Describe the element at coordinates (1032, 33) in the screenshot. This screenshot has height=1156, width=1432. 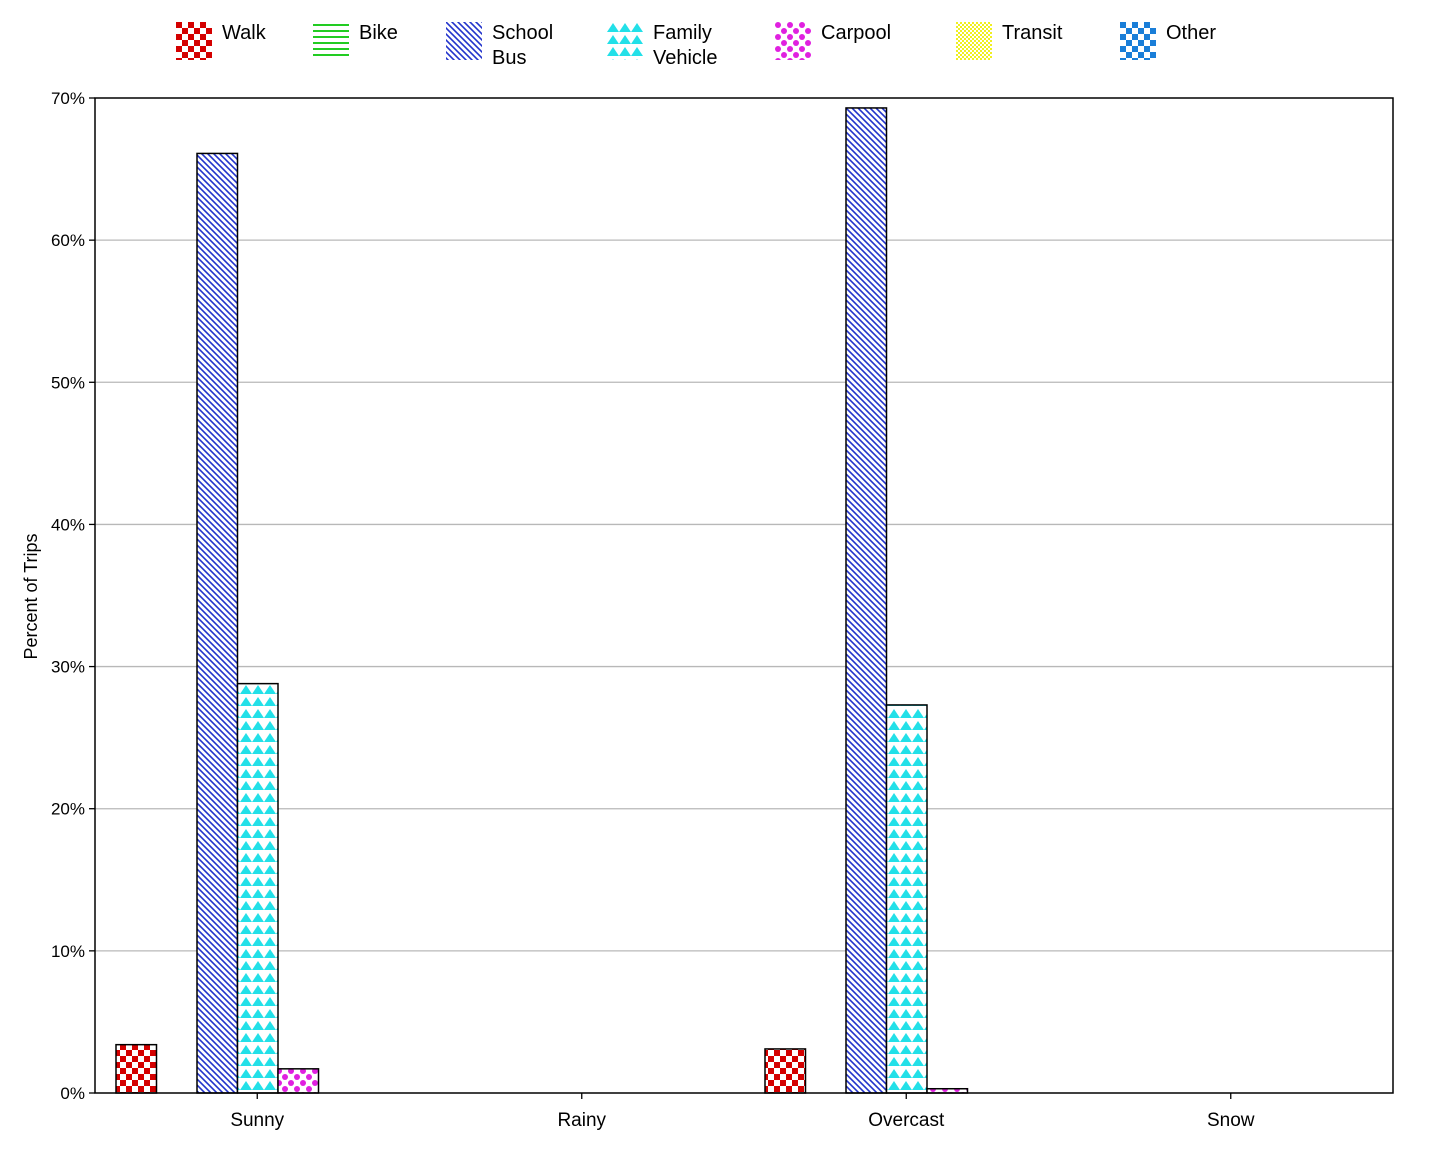
I see `legend-label: Transit` at that location.